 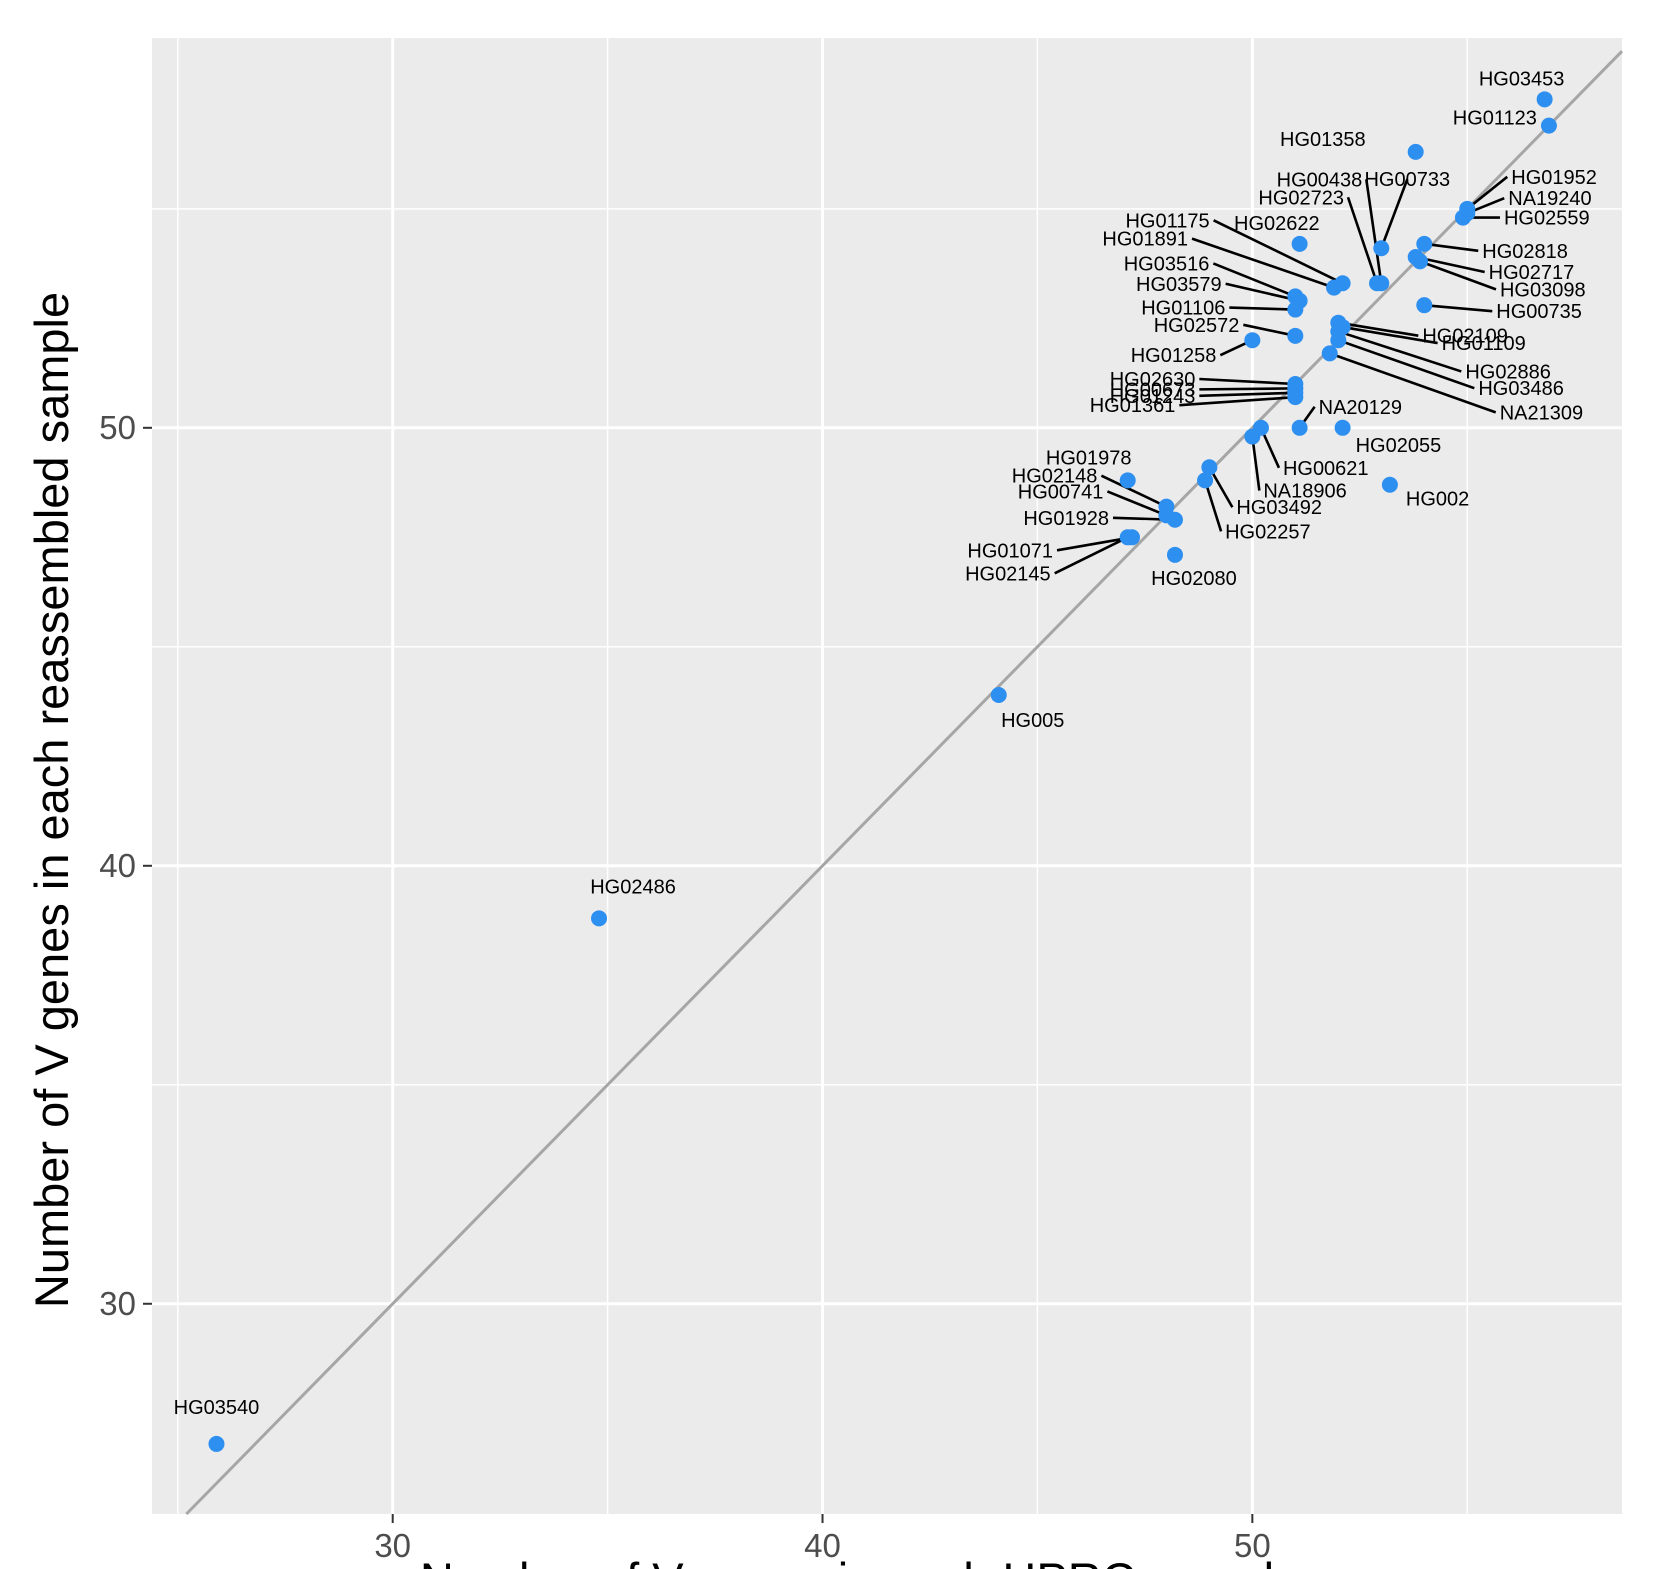 I want to click on point-label: HG01258, so click(x=1174, y=356).